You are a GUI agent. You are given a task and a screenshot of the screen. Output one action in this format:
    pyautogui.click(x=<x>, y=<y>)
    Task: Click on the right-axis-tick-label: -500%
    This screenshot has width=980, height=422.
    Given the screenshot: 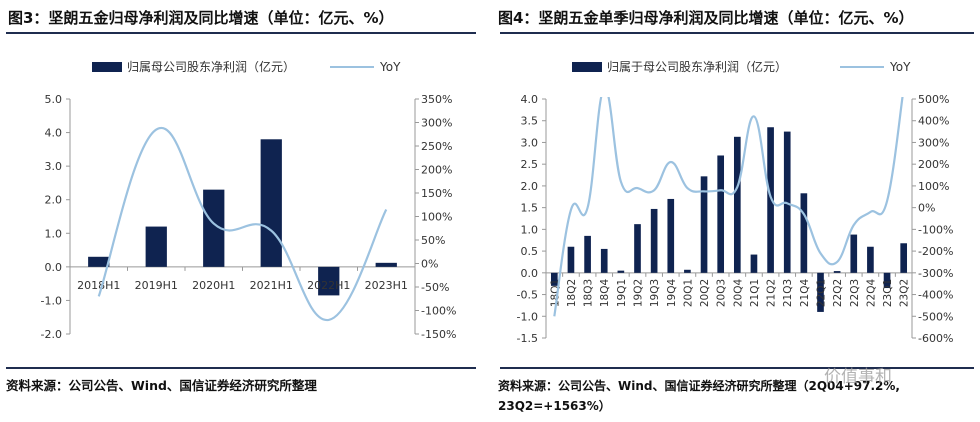 What is the action you would take?
    pyautogui.click(x=935, y=316)
    